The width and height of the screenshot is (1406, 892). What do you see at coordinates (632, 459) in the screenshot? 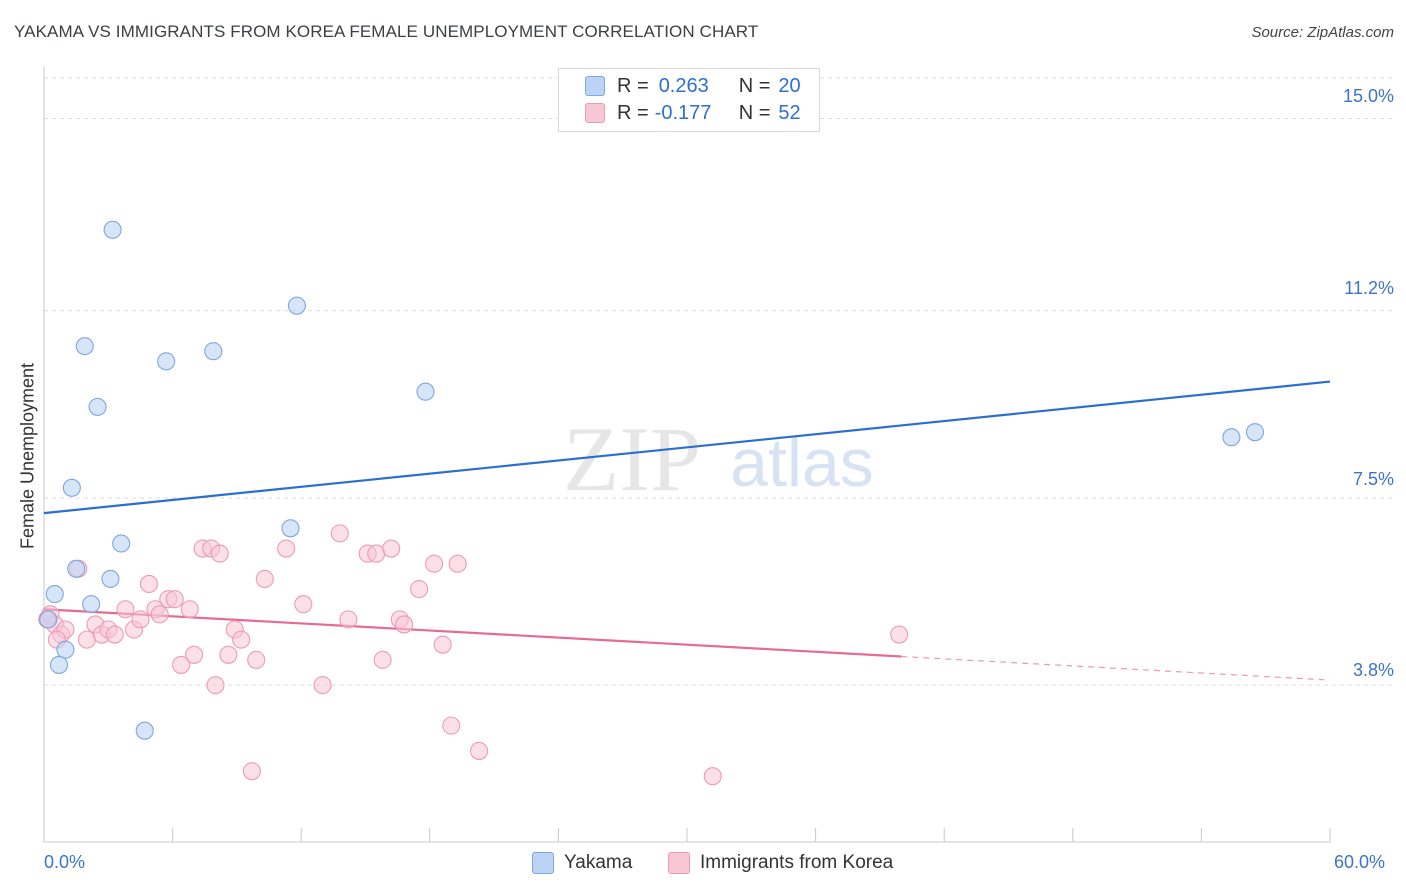
I see `watermark-zip: ZIP` at bounding box center [632, 459].